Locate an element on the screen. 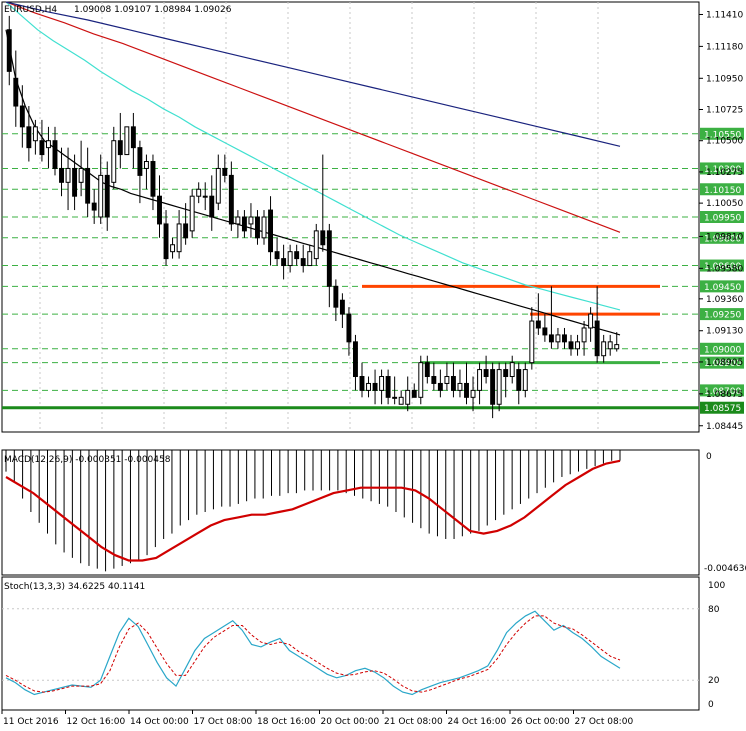 The image size is (746, 731). price-tick-label: 1.09580 is located at coordinates (724, 269).